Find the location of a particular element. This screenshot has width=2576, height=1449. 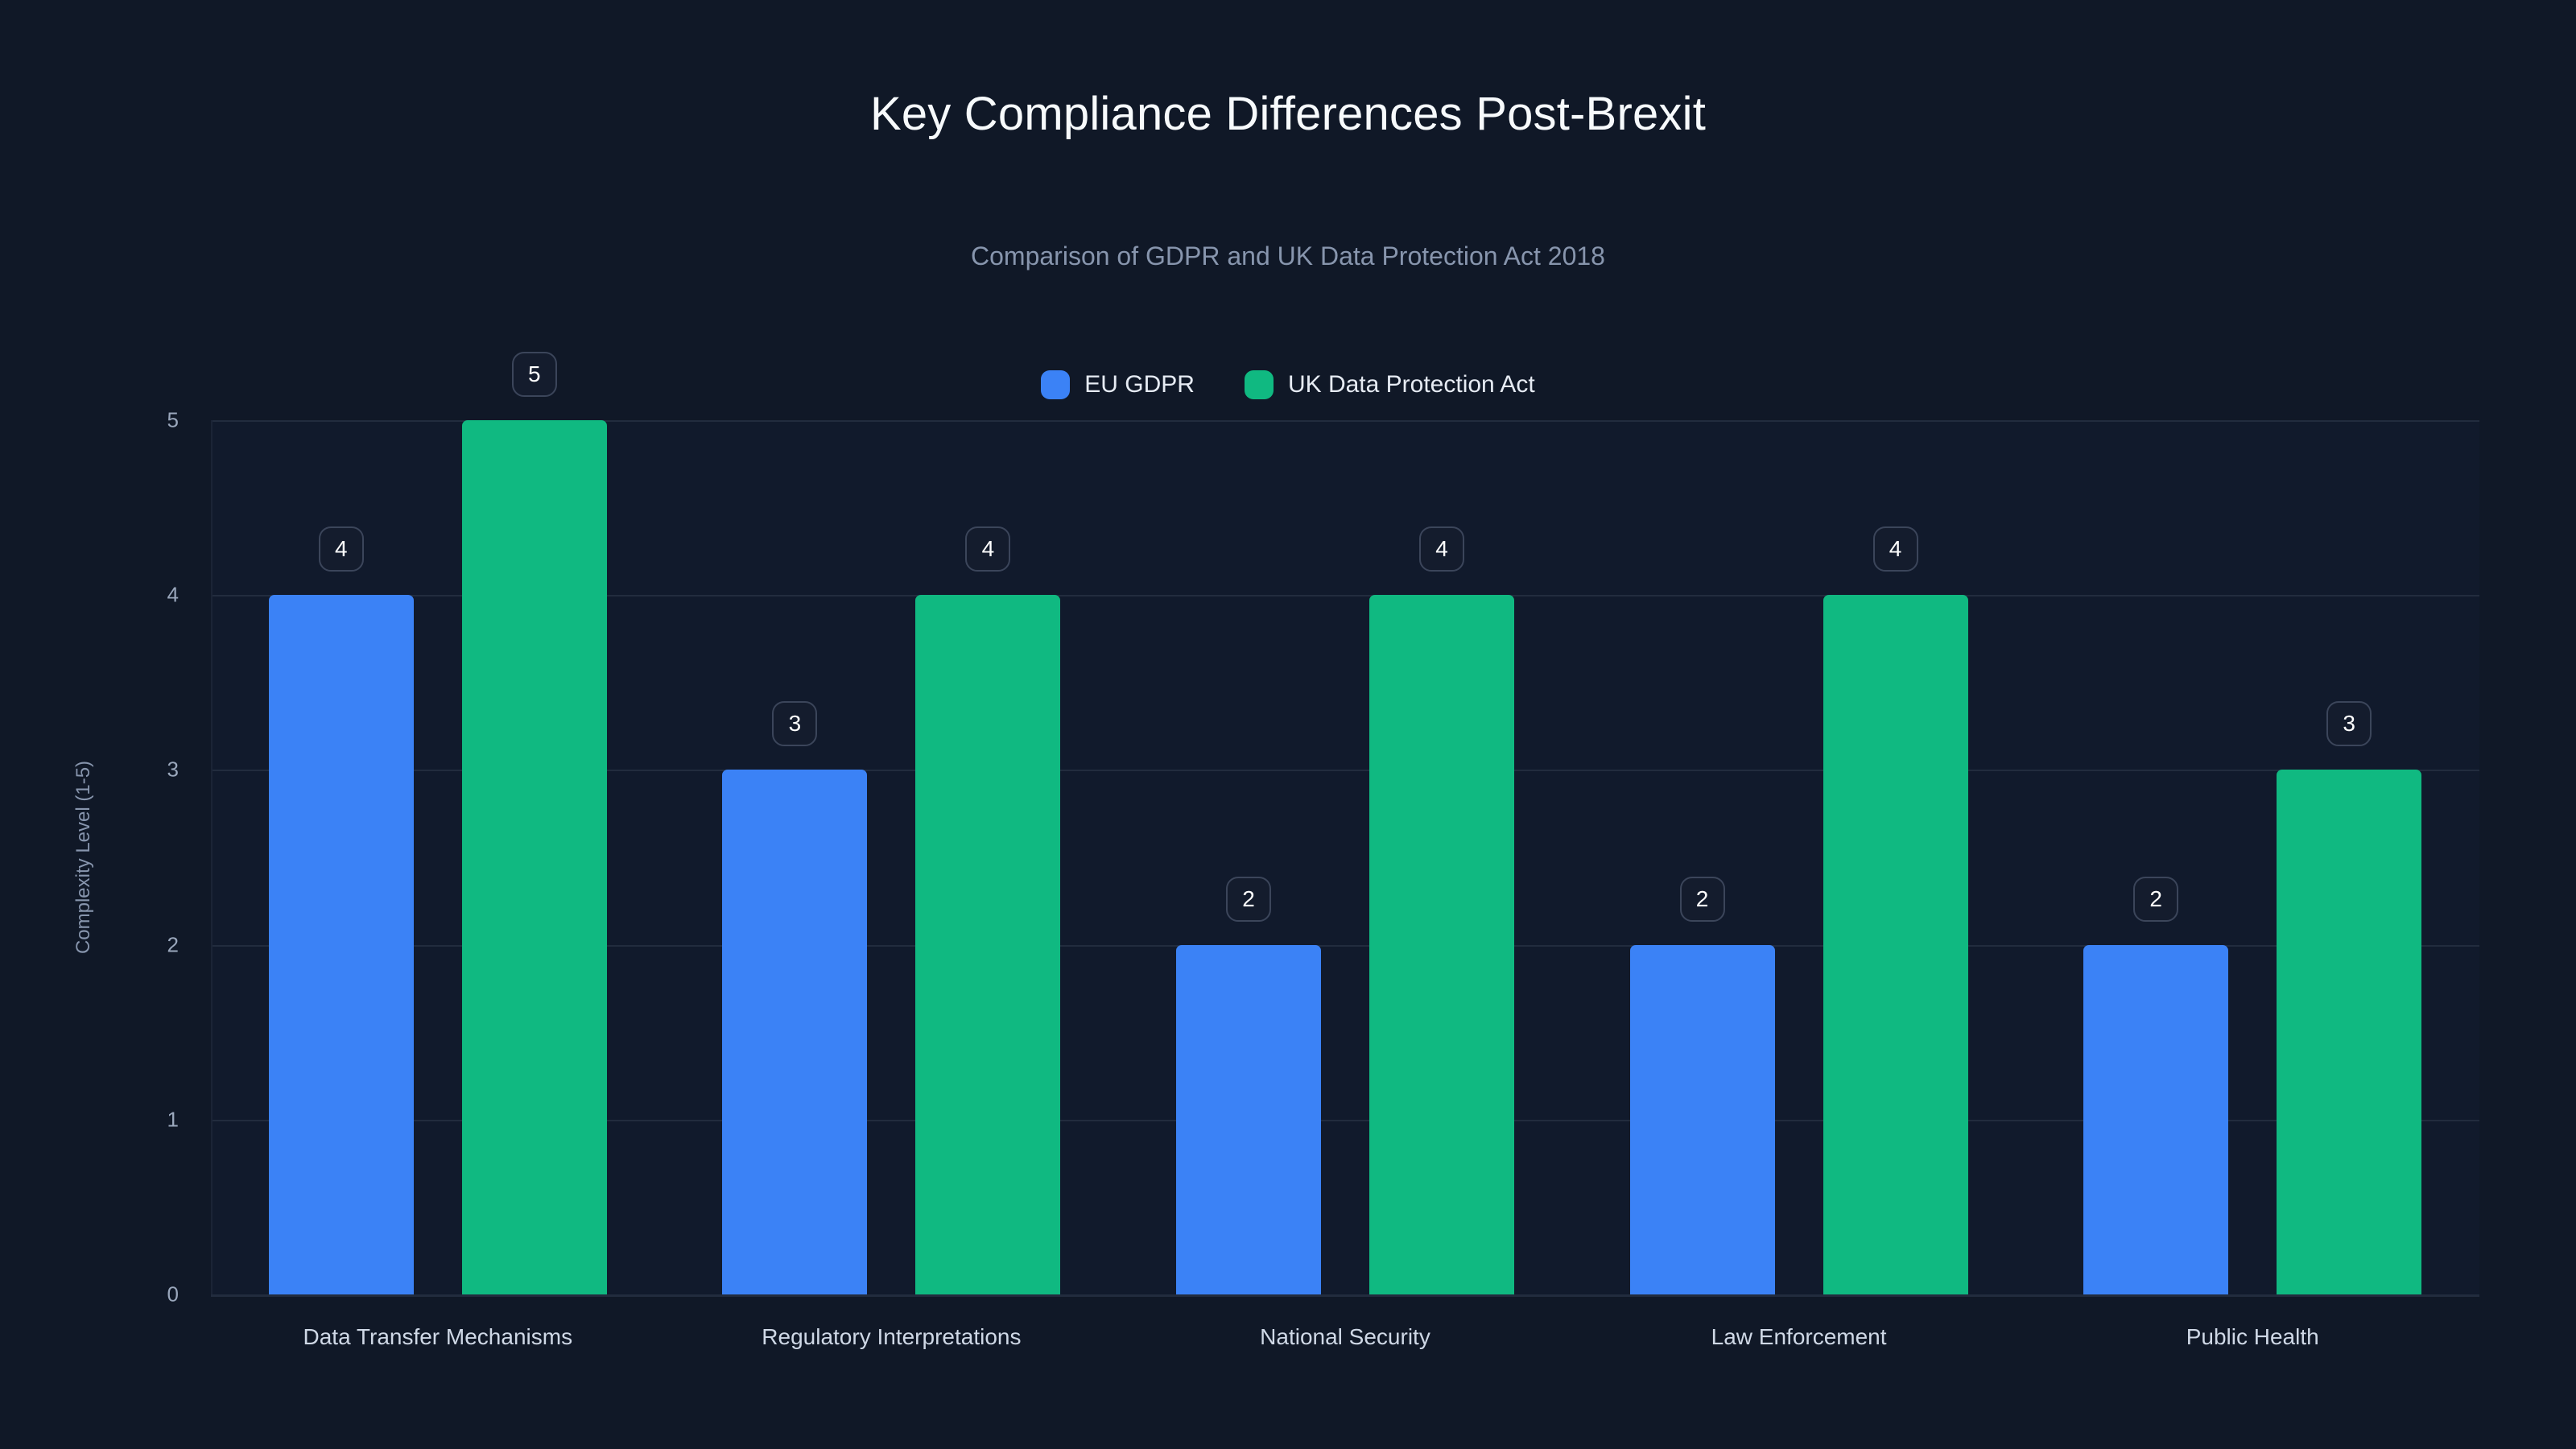

legend-item-eu-gdpr: EU GDPR is located at coordinates (1118, 384).